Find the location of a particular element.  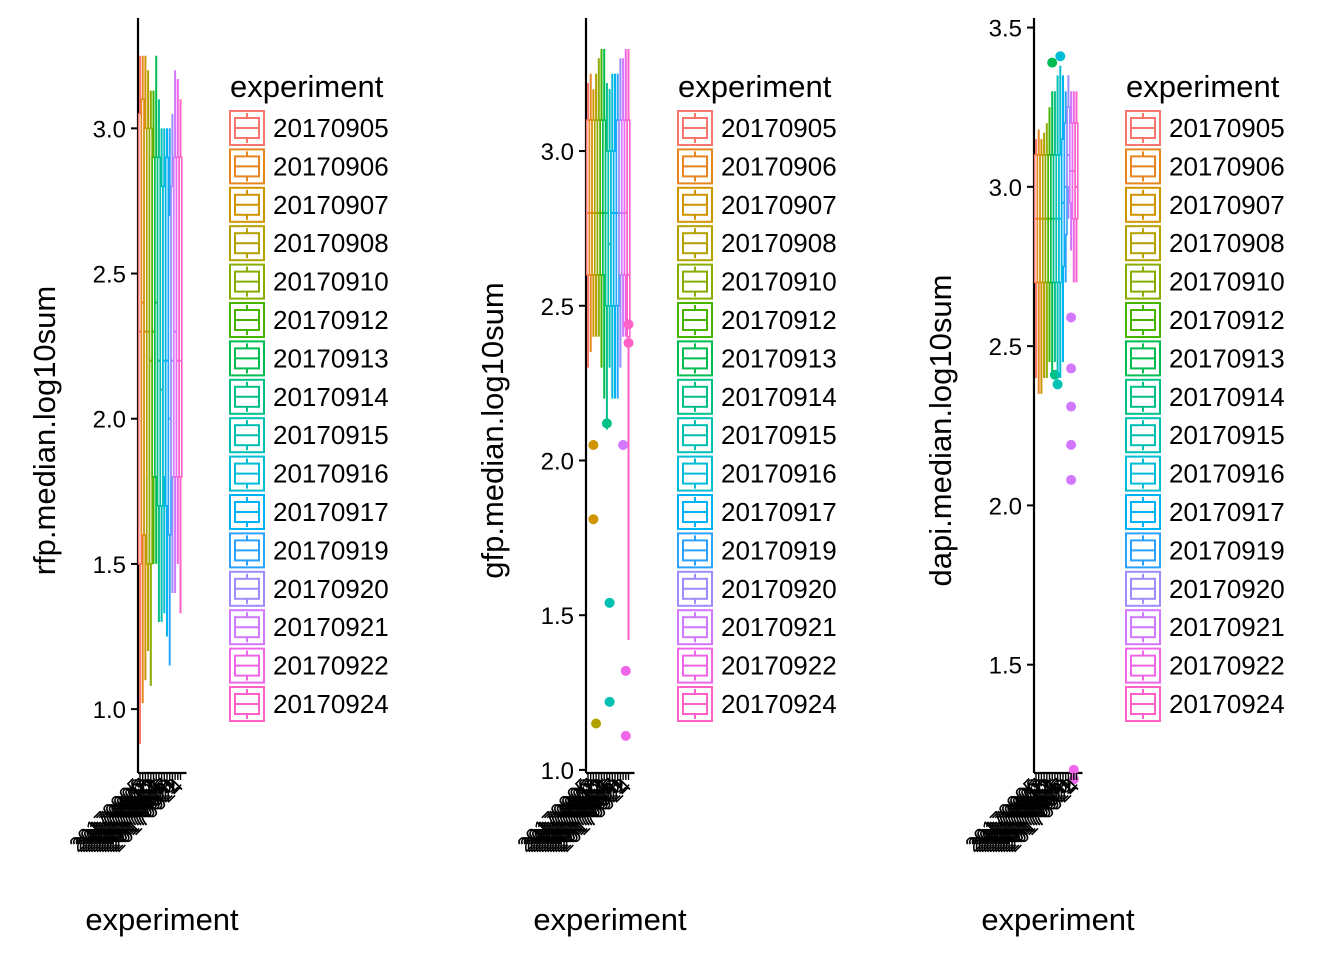

legend-item: 20170921 is located at coordinates (1205, 627).